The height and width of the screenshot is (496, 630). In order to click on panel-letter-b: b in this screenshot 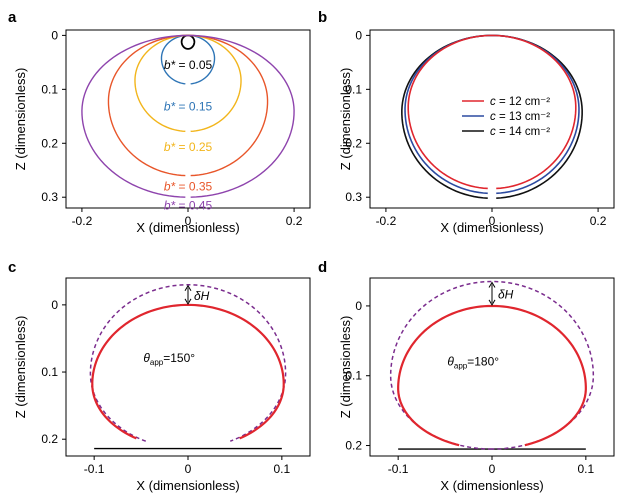, I will do `click(322, 17)`.